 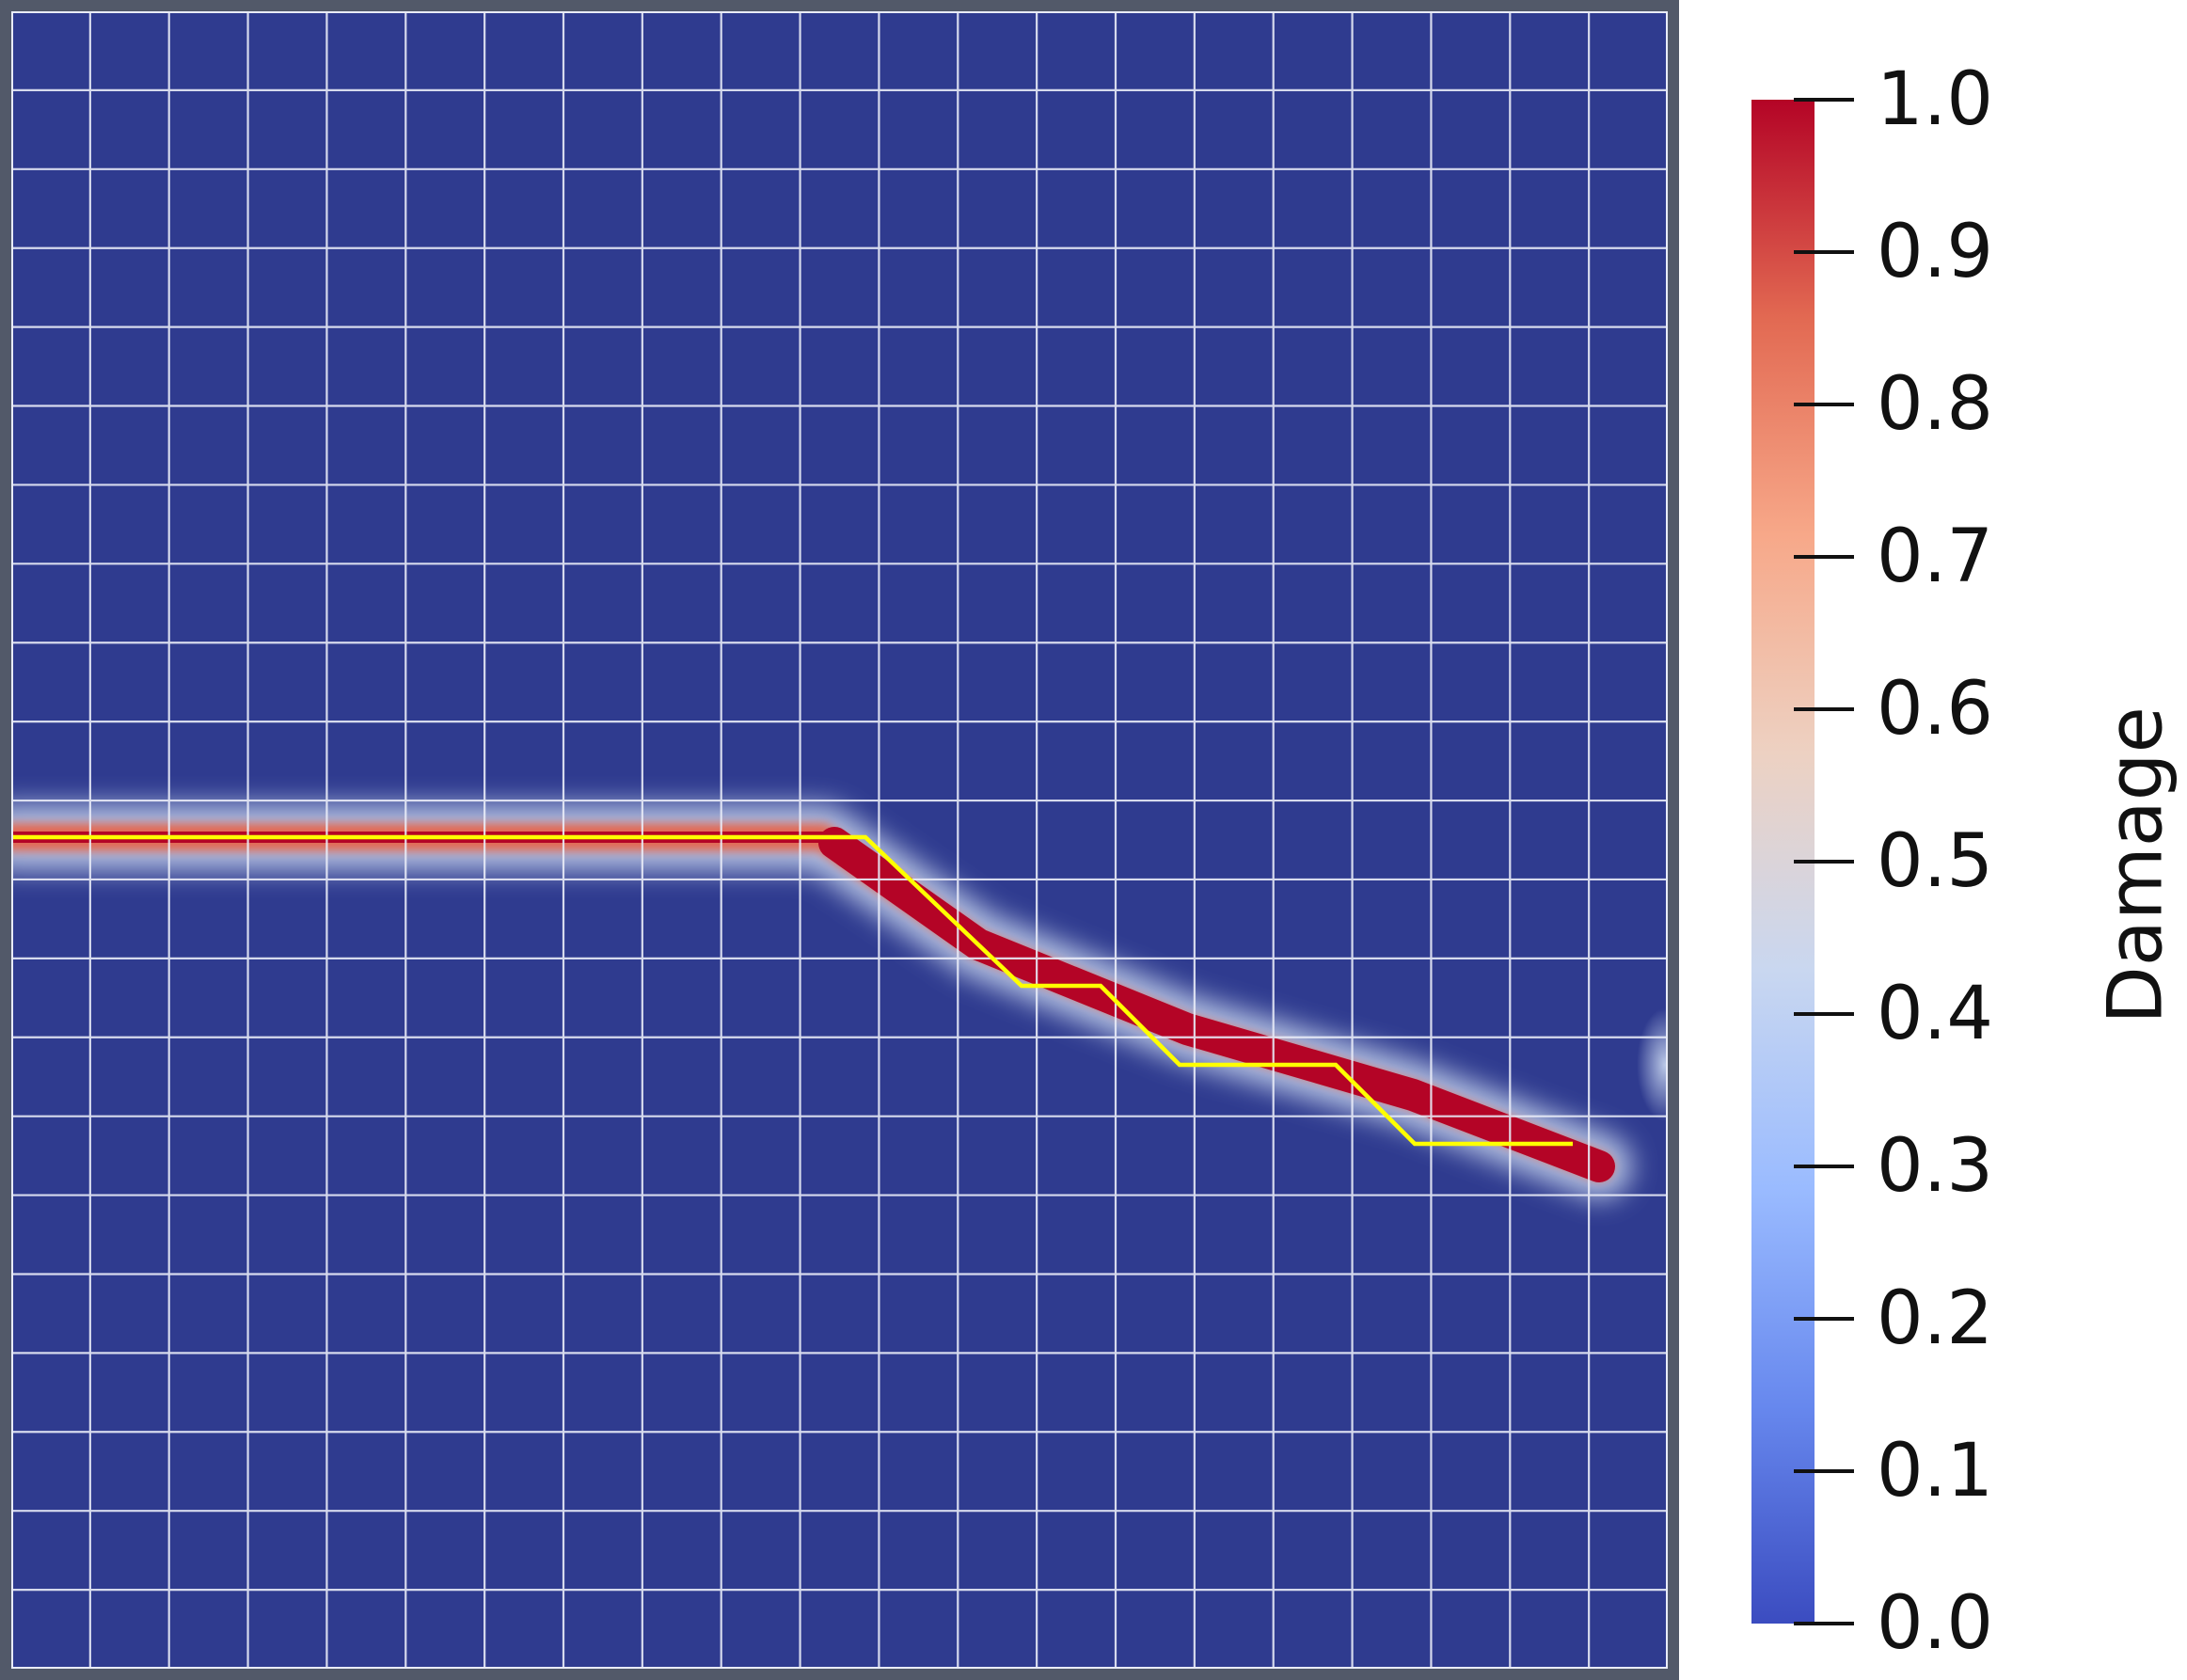 What do you see at coordinates (1935, 252) in the screenshot?
I see `colorbar-tick-label: 0.9` at bounding box center [1935, 252].